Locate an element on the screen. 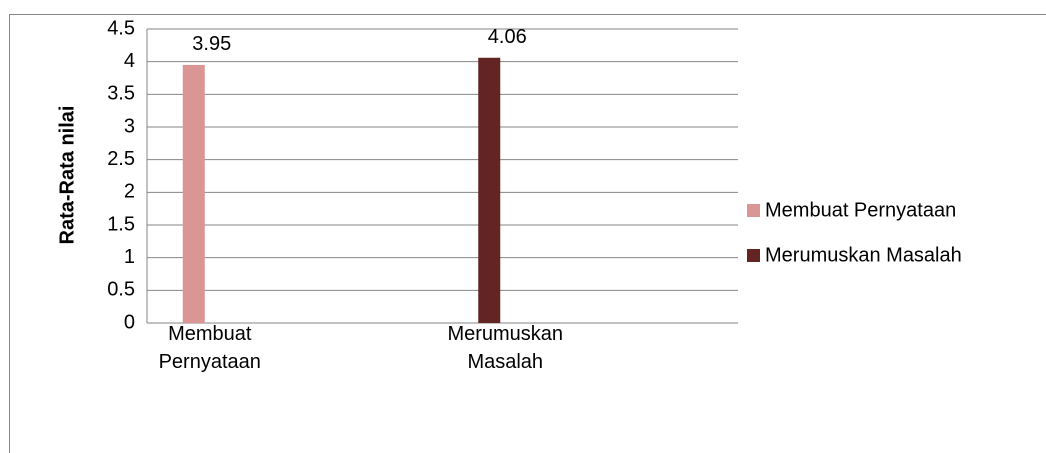 The width and height of the screenshot is (1046, 453). y-axis-label: Rata-Rata nilai is located at coordinates (67, 175).